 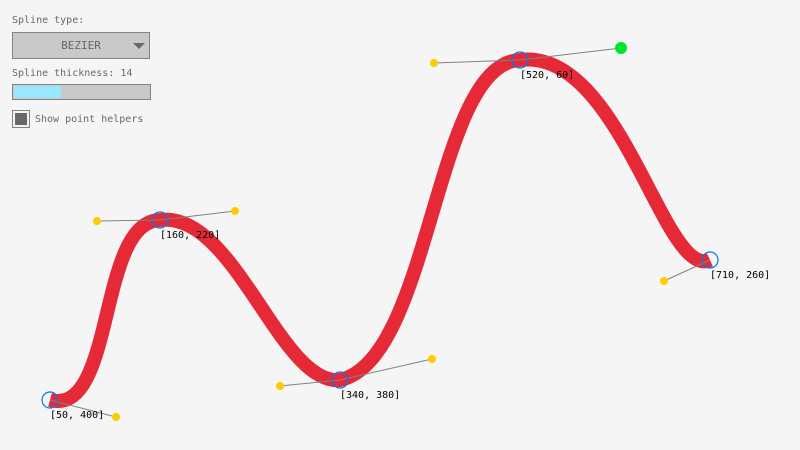 I want to click on checkbox-check, so click(x=21, y=119).